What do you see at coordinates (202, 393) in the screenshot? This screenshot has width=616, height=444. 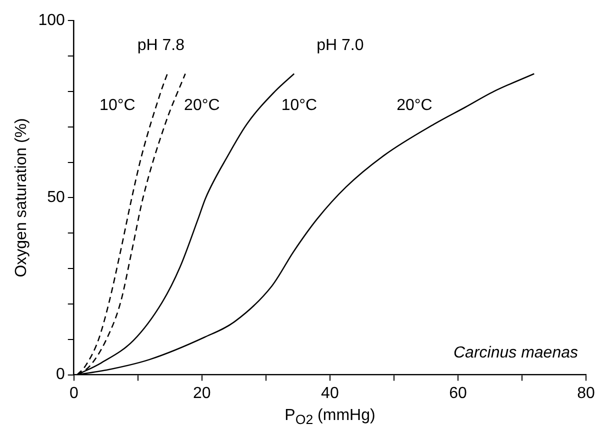 I see `x-tick-label: 20` at bounding box center [202, 393].